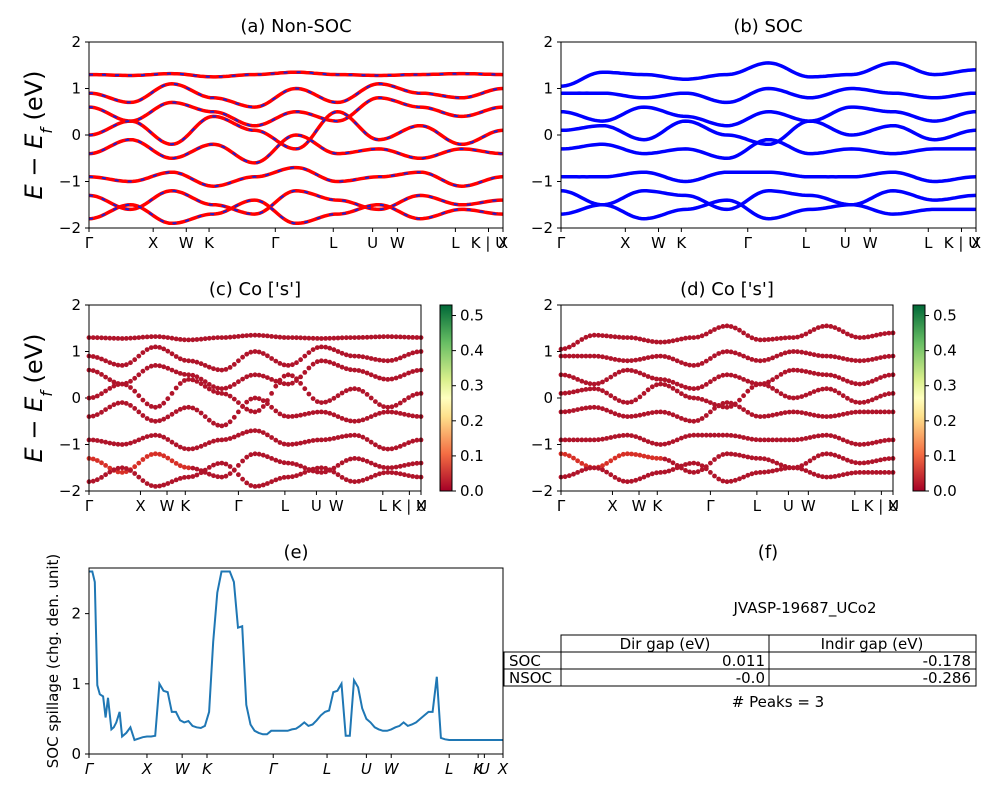  Describe the element at coordinates (76, 684) in the screenshot. I see `panel-e-ytick-label: 1` at that location.